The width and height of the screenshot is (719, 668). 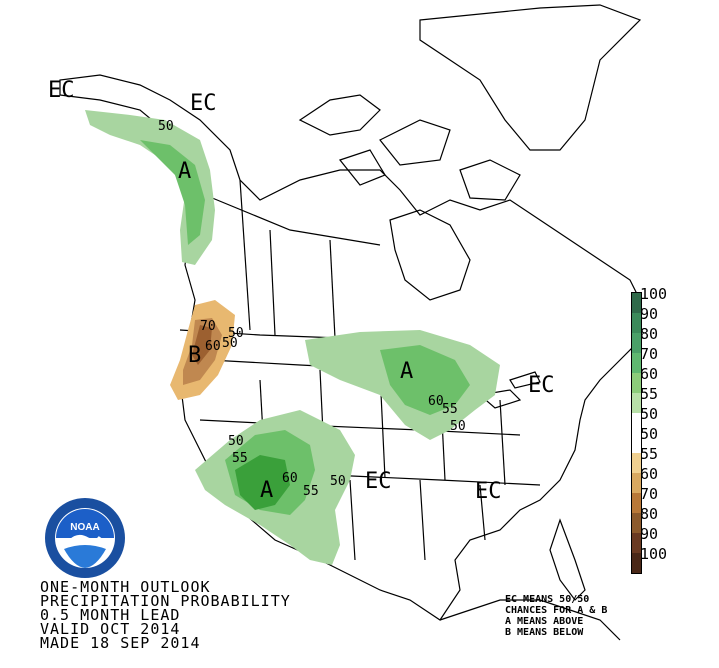 What do you see at coordinates (266, 490) in the screenshot?
I see `a-southwest-label: A` at bounding box center [266, 490].